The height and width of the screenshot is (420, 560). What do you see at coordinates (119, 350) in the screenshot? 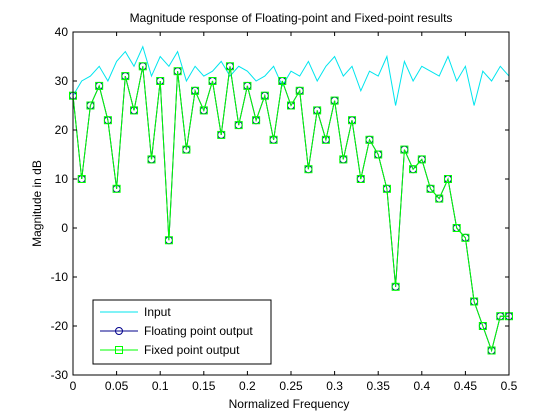
I see `legend-fixed-marker` at bounding box center [119, 350].